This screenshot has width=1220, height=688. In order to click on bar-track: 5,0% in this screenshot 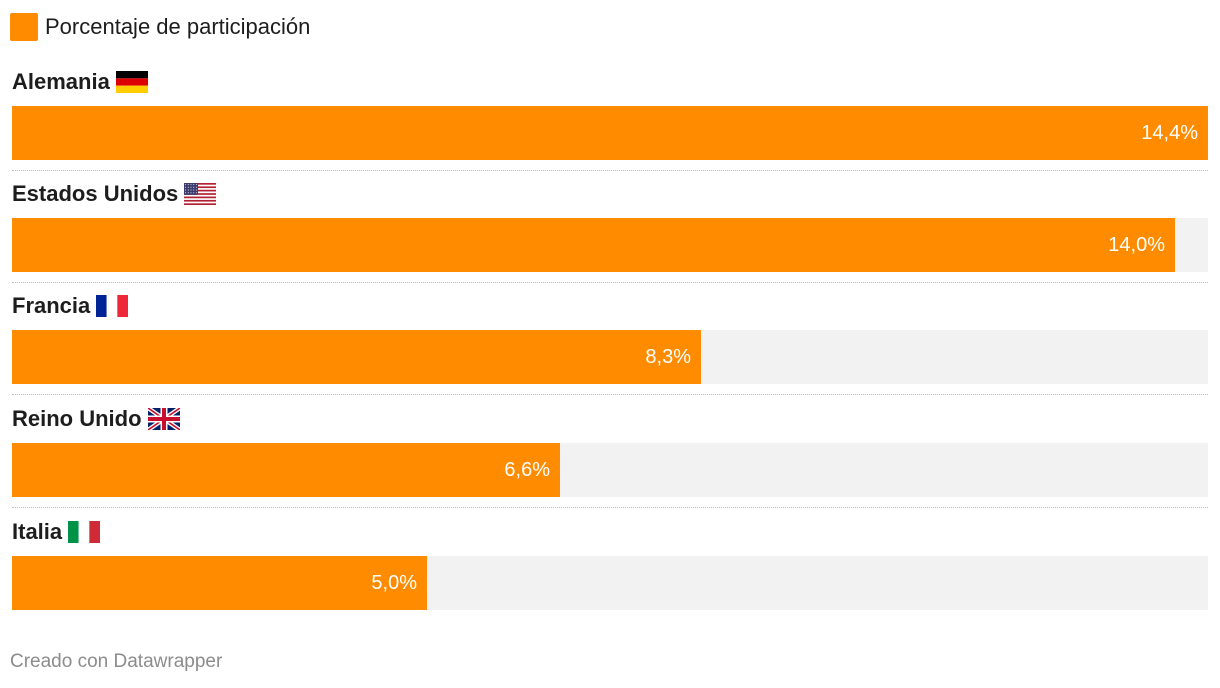, I will do `click(610, 583)`.